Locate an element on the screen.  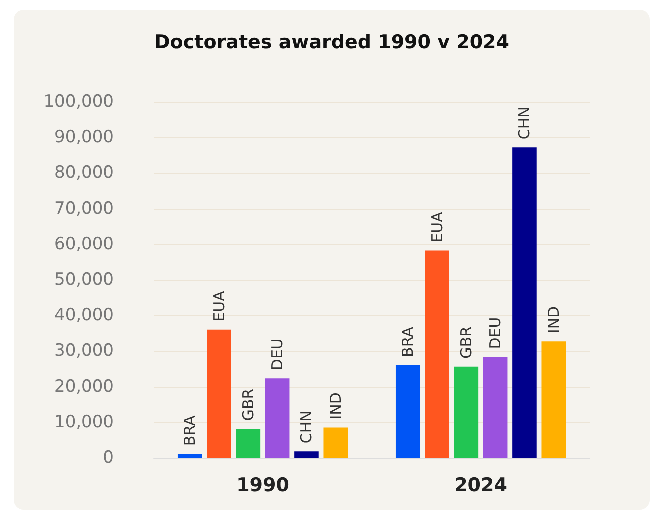
y-tick-label: 20,000 is located at coordinates (84, 386).